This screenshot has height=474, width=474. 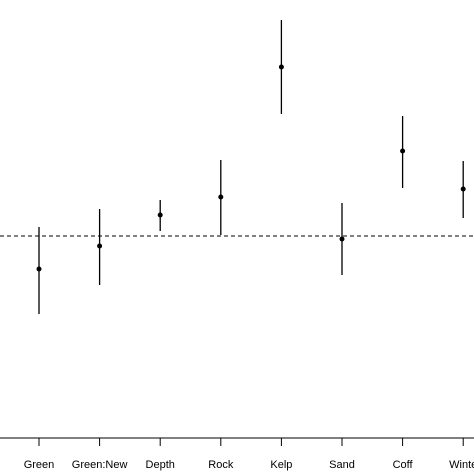 I want to click on x-tick-label: Sand, so click(x=342, y=465).